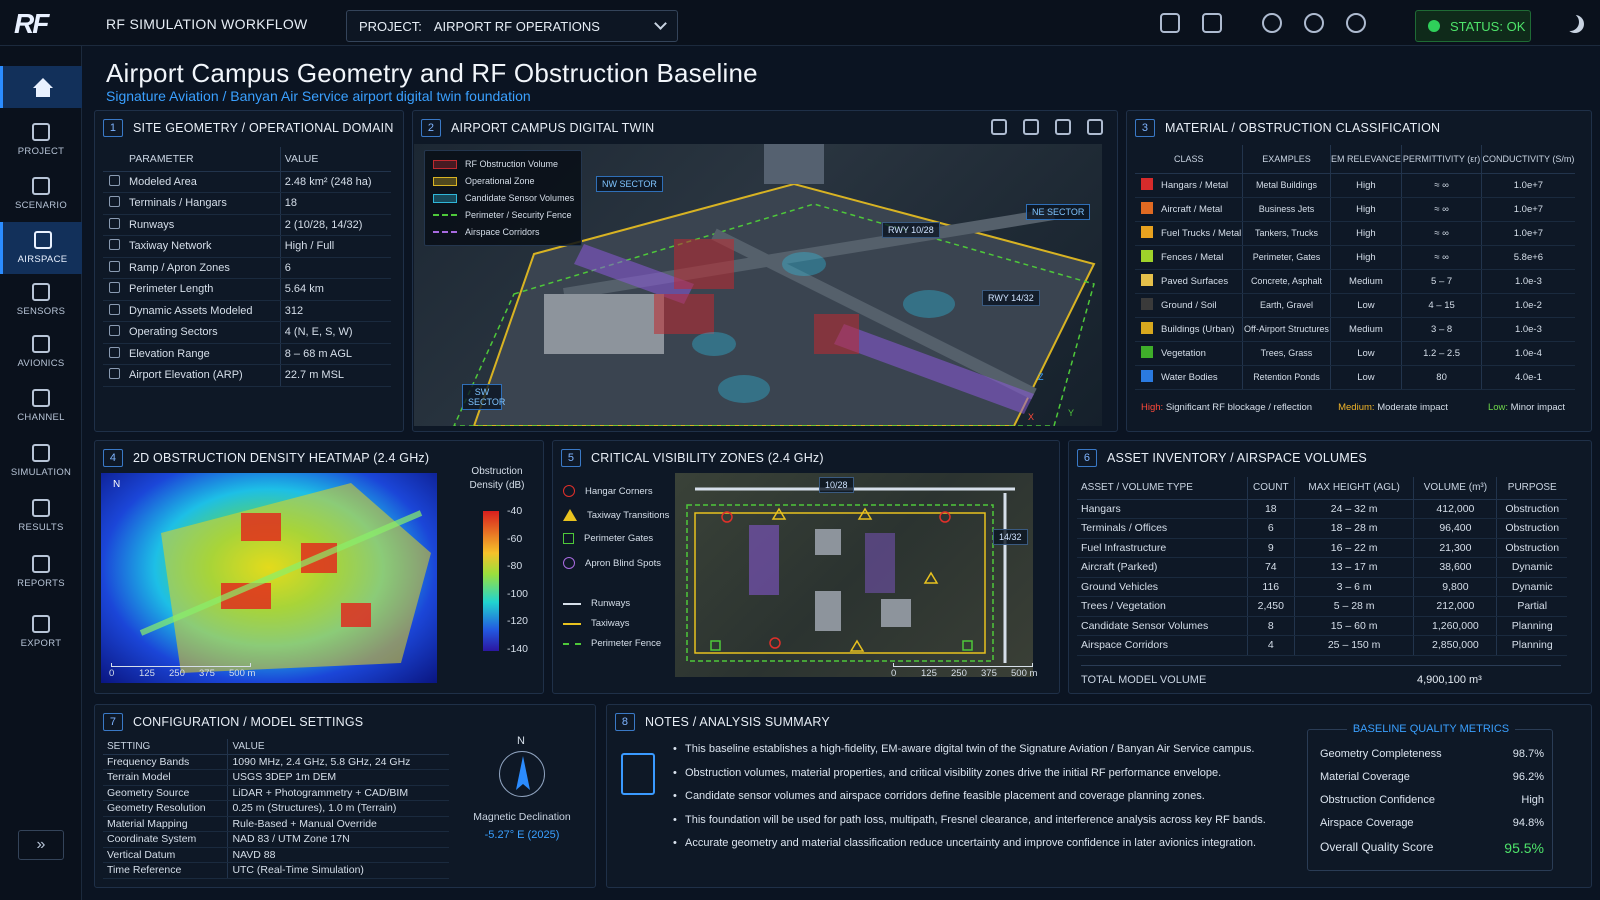 Image resolution: width=1600 pixels, height=900 pixels. What do you see at coordinates (41, 398) in the screenshot?
I see `channel-icon` at bounding box center [41, 398].